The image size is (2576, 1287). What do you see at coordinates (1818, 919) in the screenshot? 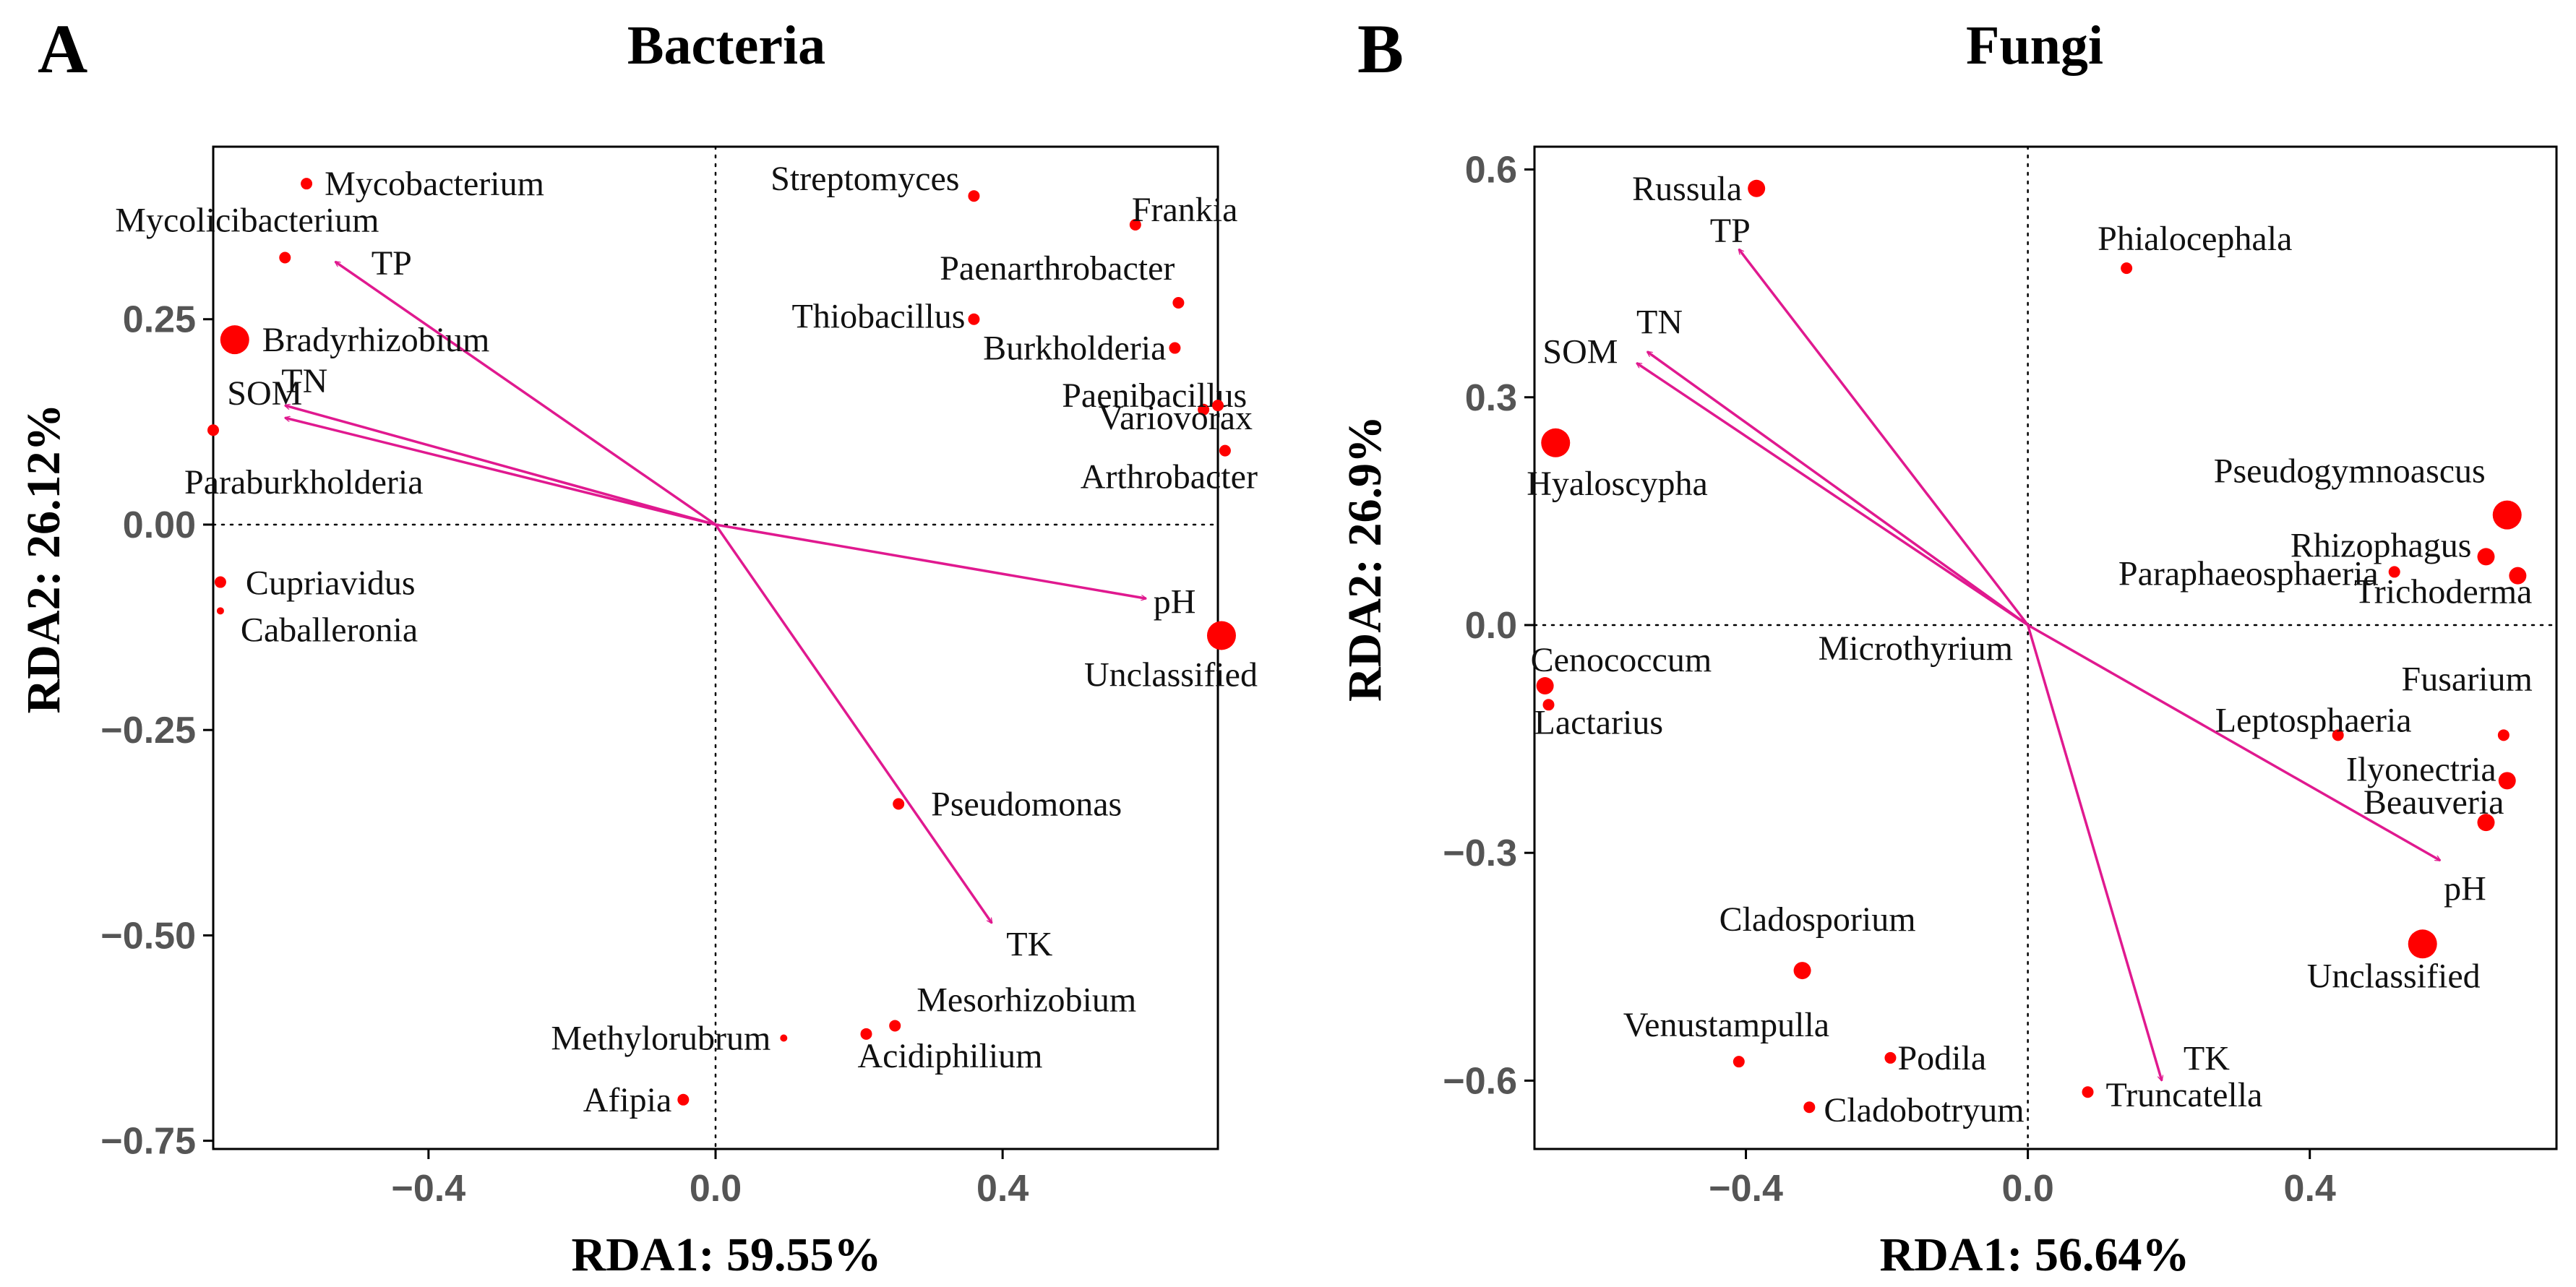
I see `point-label-cladosporium: Cladosporium` at bounding box center [1818, 919].